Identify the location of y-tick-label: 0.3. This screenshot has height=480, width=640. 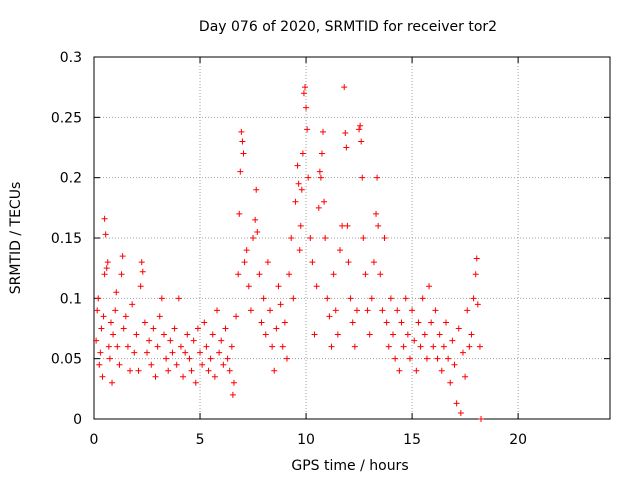
(71, 58).